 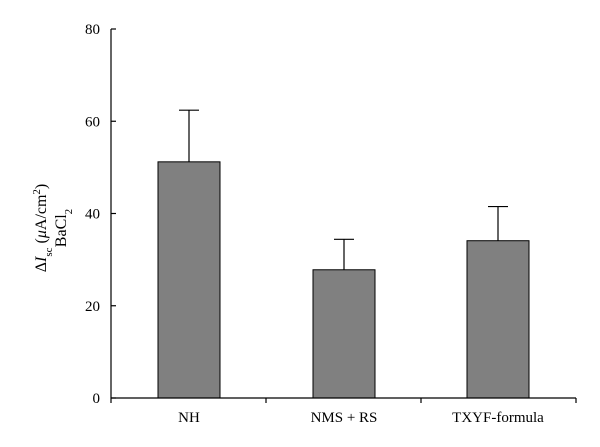 I want to click on y-axis-label-i: I, so click(x=41, y=259).